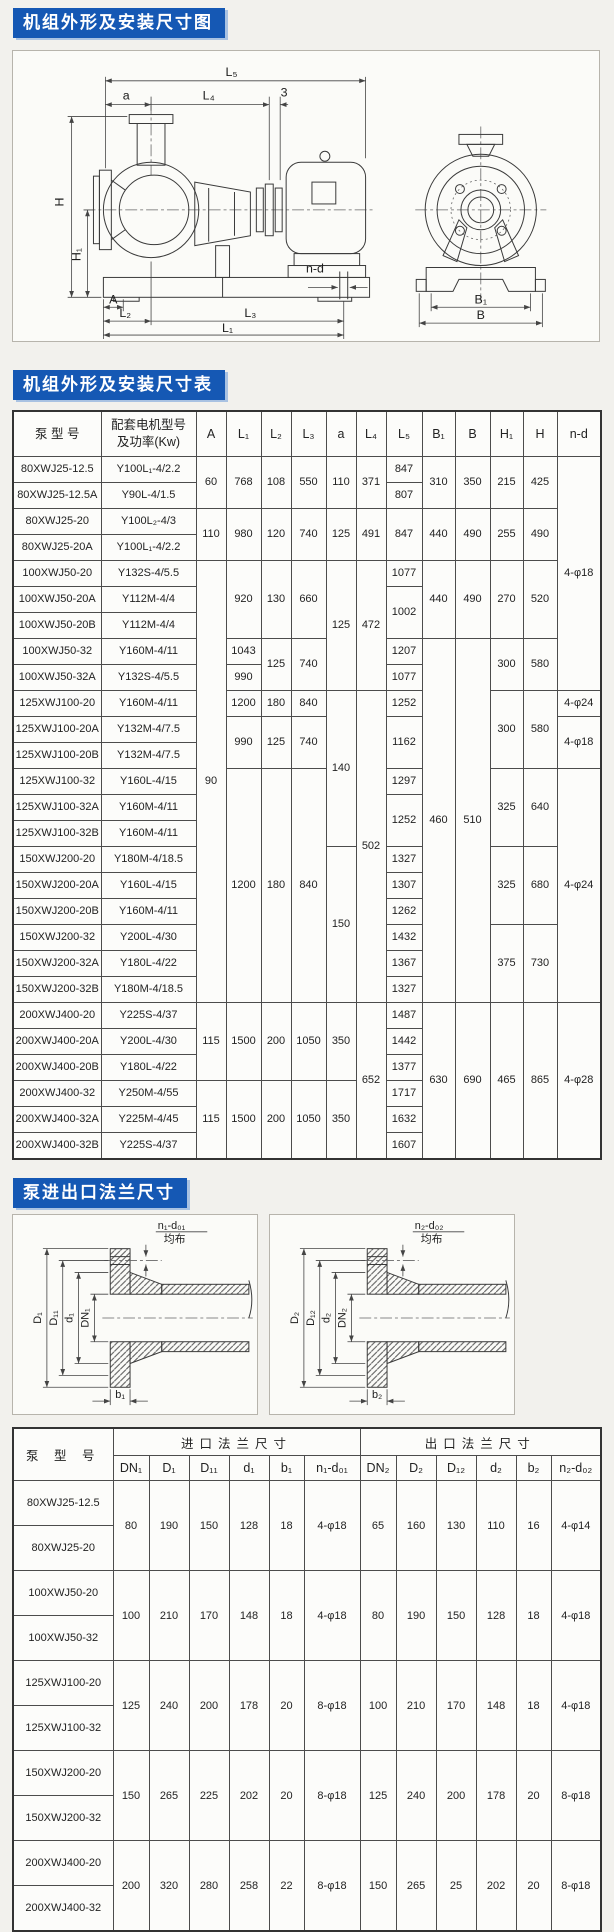  I want to click on value-cell: 210, so click(416, 1705).